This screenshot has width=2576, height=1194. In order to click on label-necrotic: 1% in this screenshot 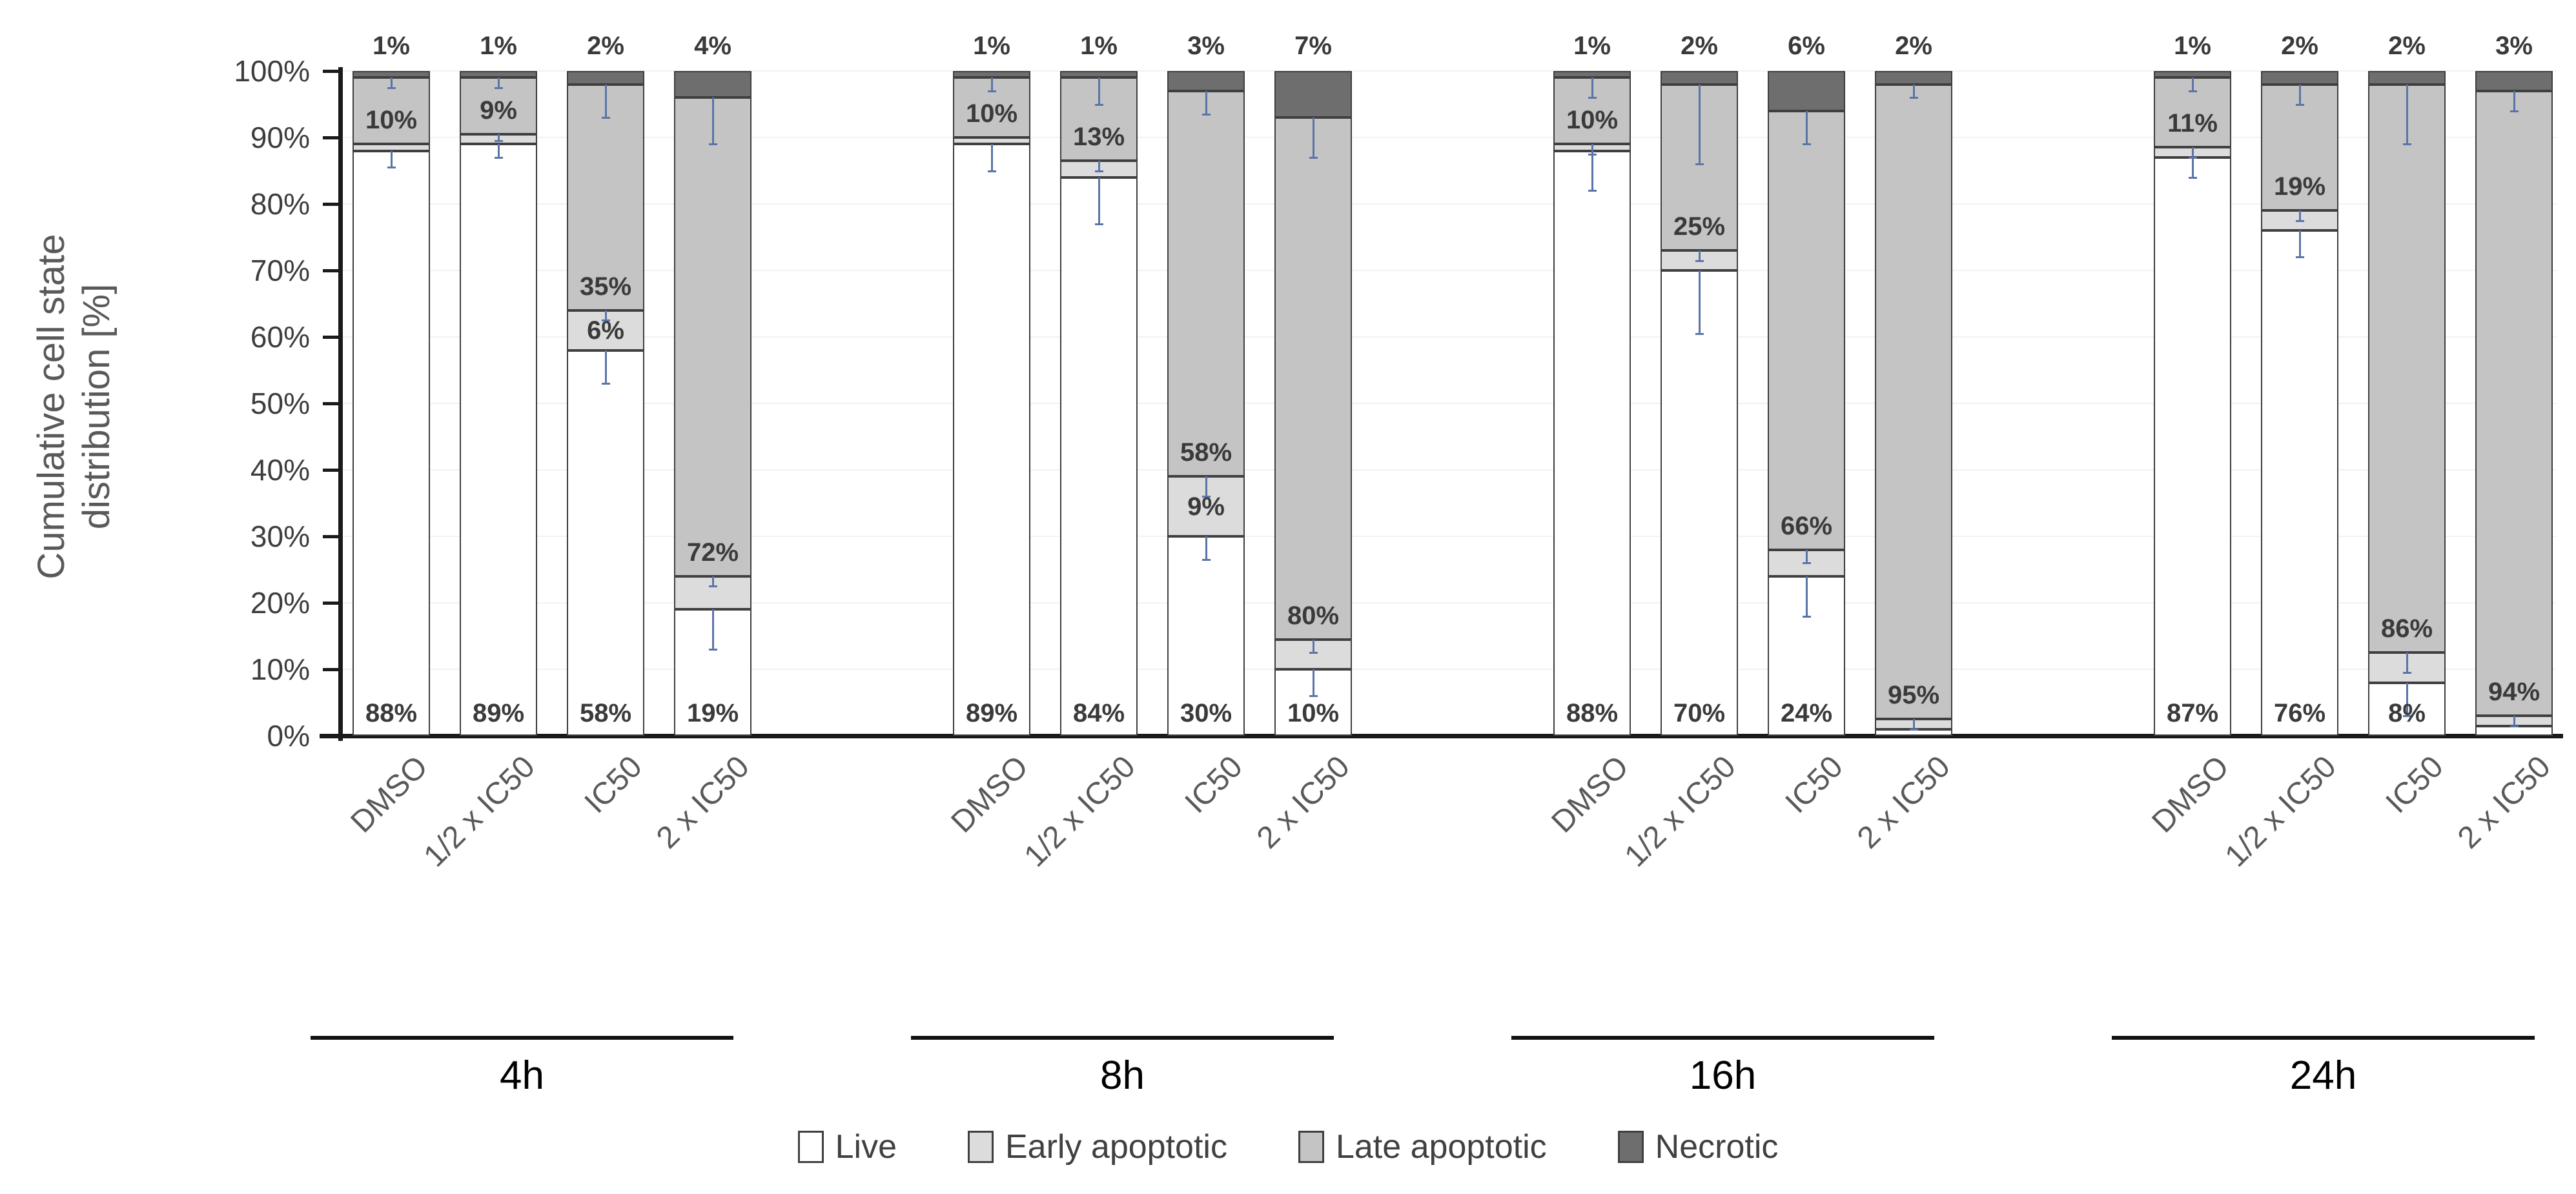, I will do `click(499, 46)`.